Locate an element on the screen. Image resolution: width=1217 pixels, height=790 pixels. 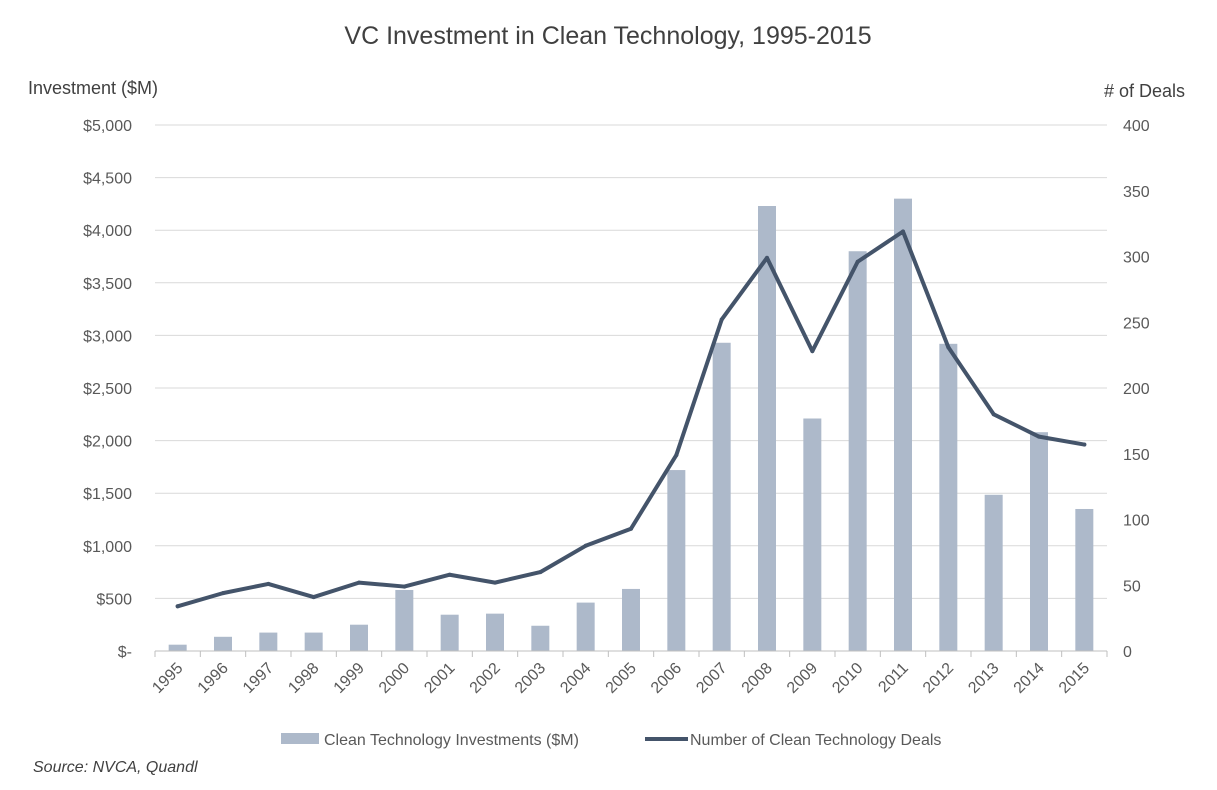
right-tick-label: 300 is located at coordinates (1136, 258).